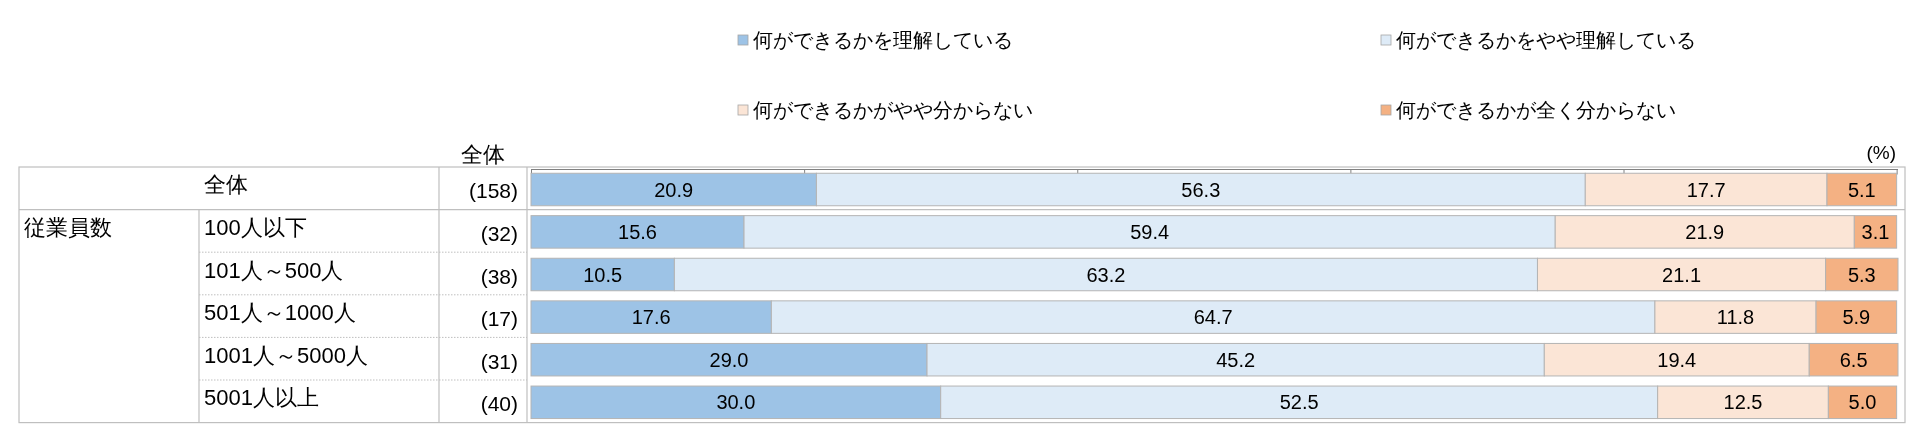 The height and width of the screenshot is (445, 1920). I want to click on legend-label: 何ができるかが全く分からない, so click(1536, 110).